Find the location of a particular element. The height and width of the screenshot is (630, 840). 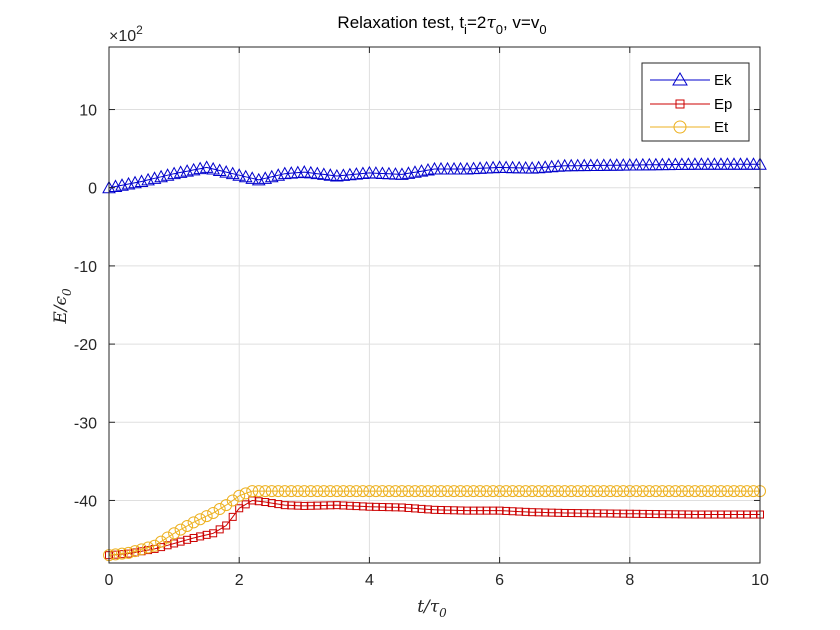

y-tick-label: -20 is located at coordinates (85, 345).